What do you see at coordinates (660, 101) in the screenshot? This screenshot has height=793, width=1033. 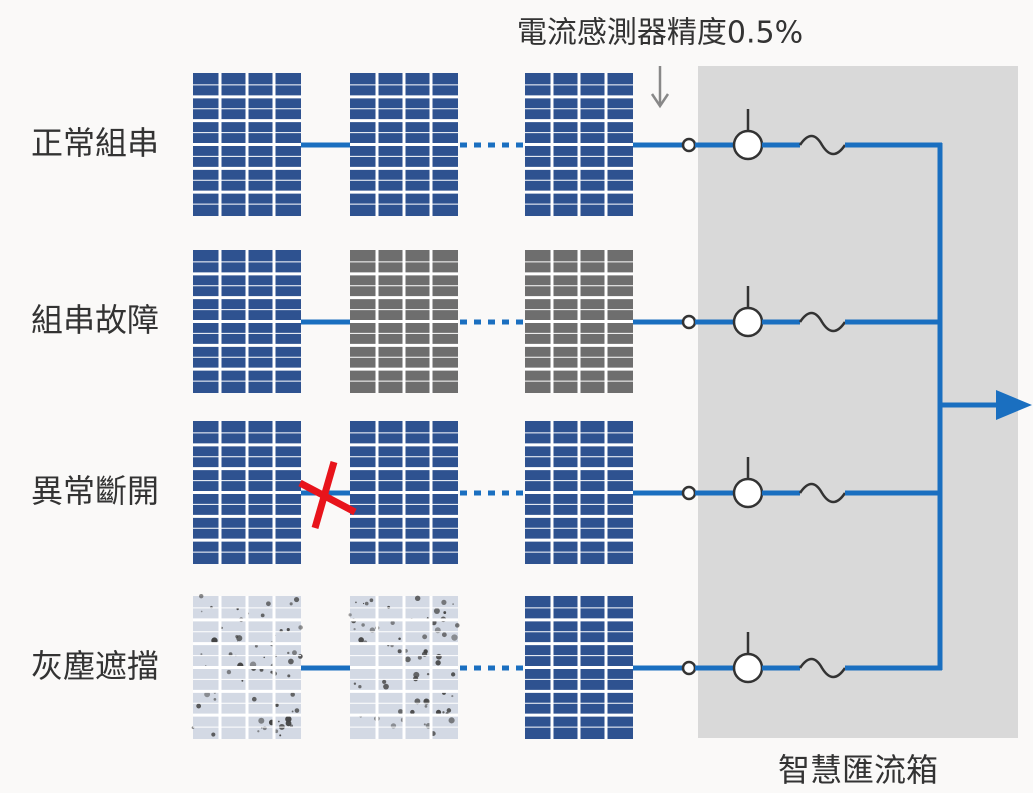 I see `sensor-arrow-head` at bounding box center [660, 101].